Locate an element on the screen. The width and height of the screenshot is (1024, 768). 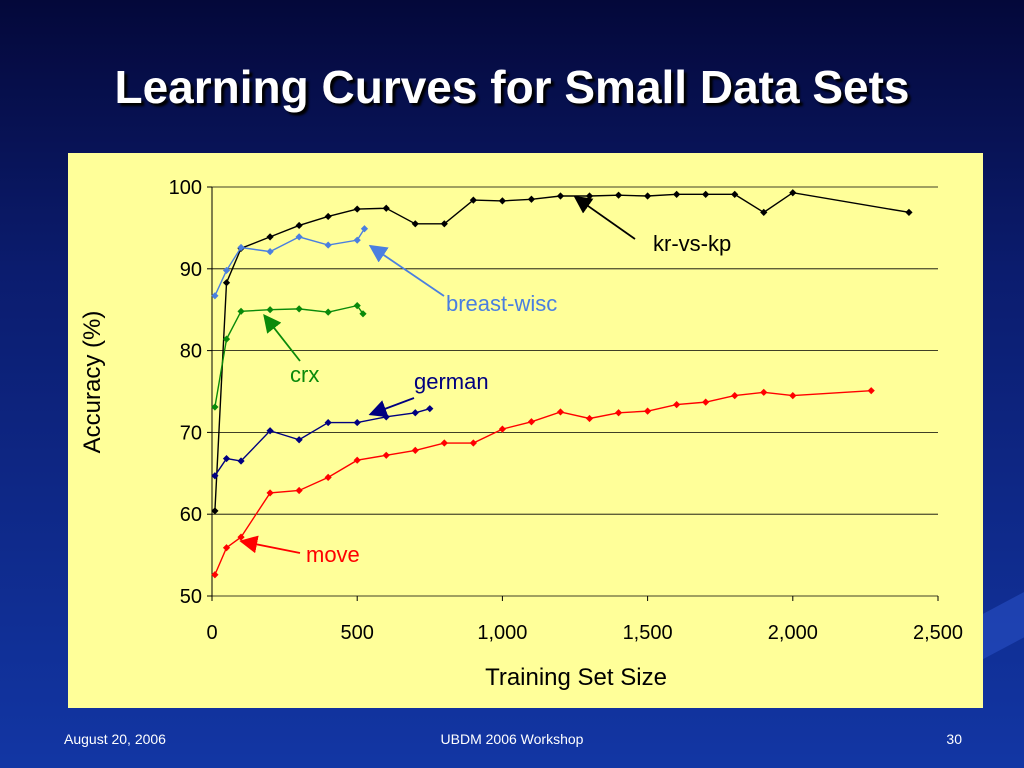
x-tick-label: 1,500 is located at coordinates (648, 633).